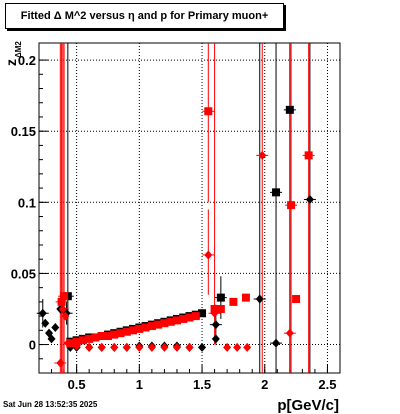 The height and width of the screenshot is (414, 400). I want to click on svg-text: ΔM2, so click(18, 49).